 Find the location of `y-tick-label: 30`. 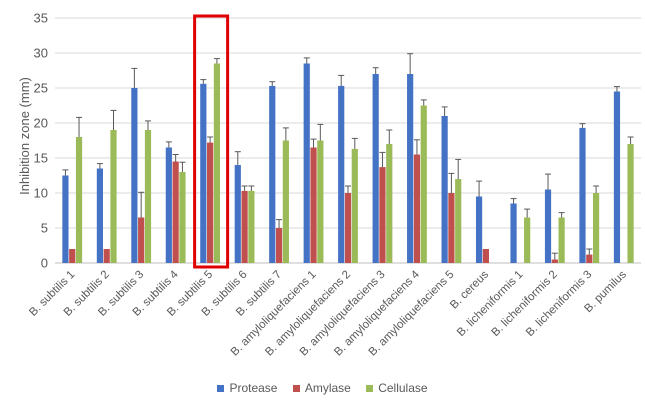

y-tick-label: 30 is located at coordinates (41, 53).